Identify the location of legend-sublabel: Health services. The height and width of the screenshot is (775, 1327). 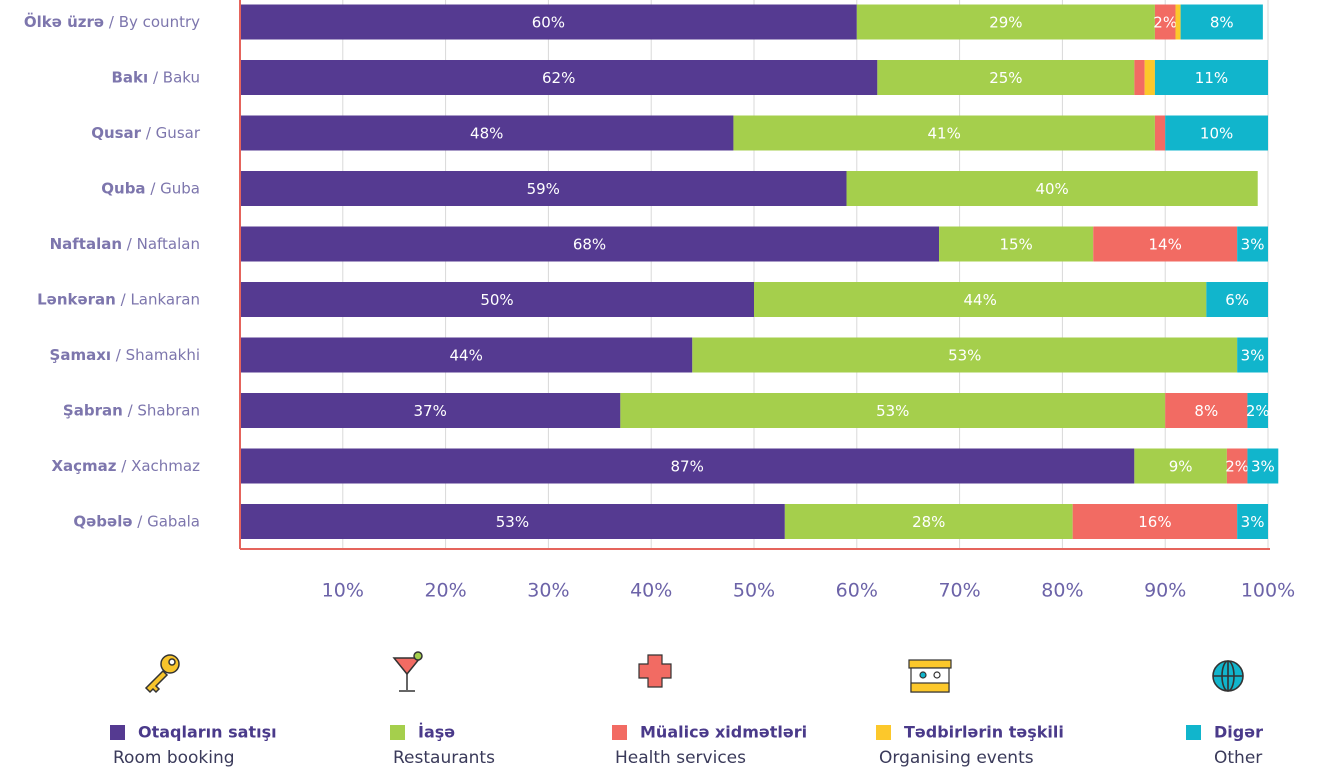
(680, 758).